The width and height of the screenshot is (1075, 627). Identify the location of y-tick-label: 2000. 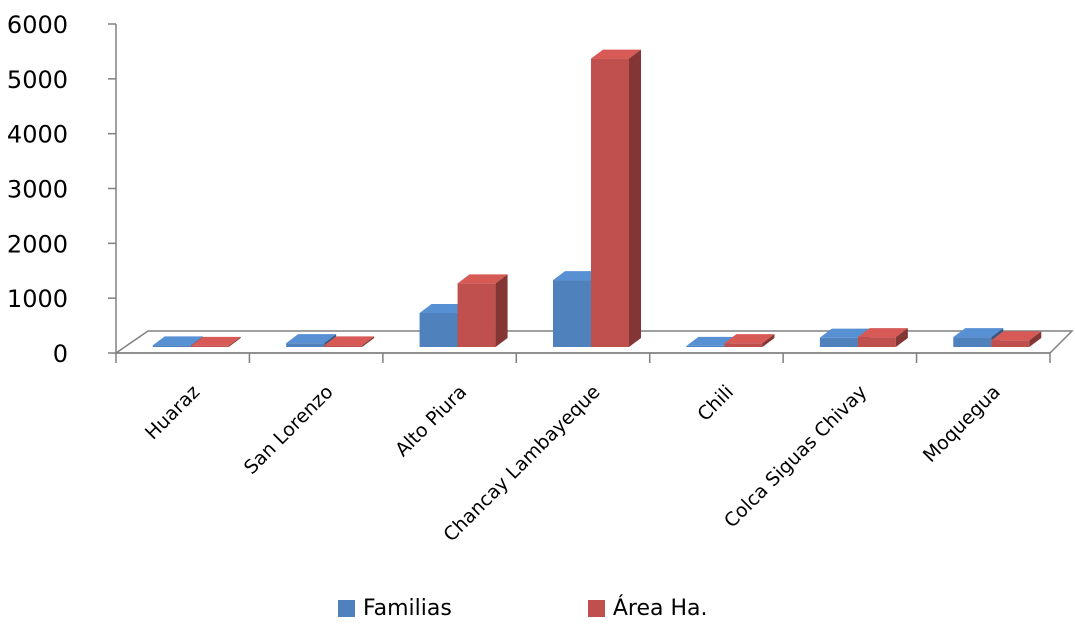
(37, 244).